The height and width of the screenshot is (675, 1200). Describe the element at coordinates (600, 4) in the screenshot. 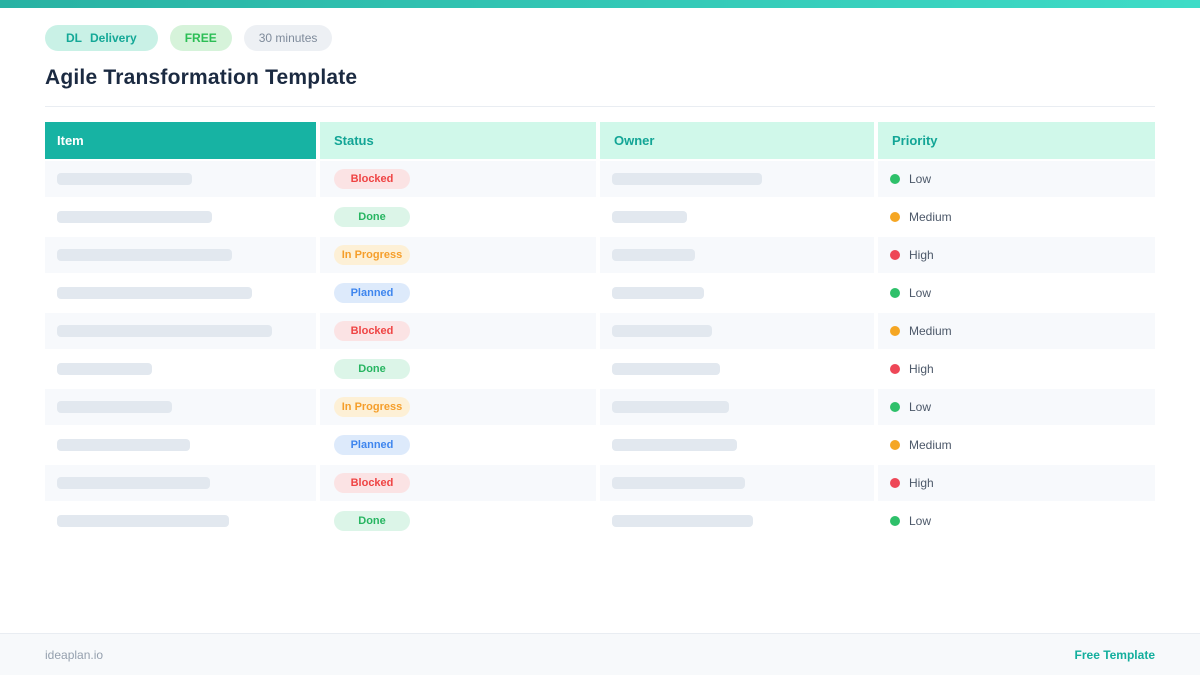

I see `top-accent-bar` at that location.